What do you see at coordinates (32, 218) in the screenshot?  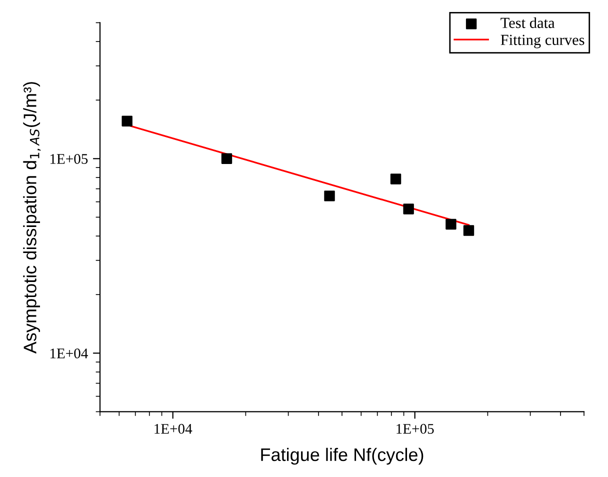 I see `y-axis-title: Asymptotic dissipation d$_{1,AS}$(J/m³)` at bounding box center [32, 218].